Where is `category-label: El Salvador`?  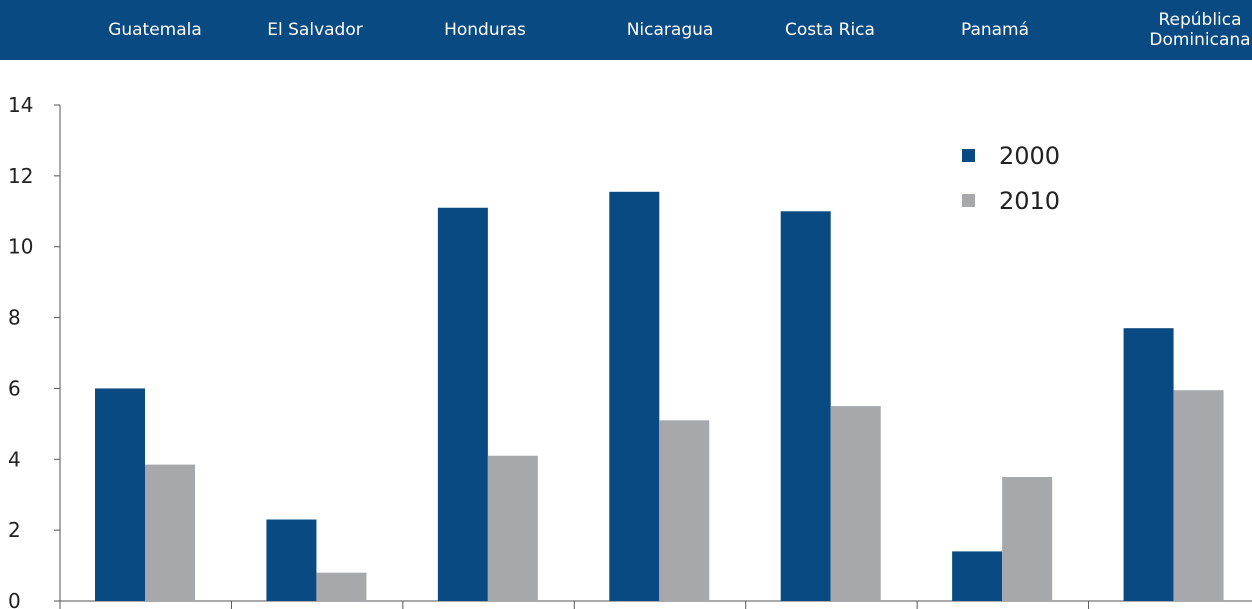 category-label: El Salvador is located at coordinates (315, 30).